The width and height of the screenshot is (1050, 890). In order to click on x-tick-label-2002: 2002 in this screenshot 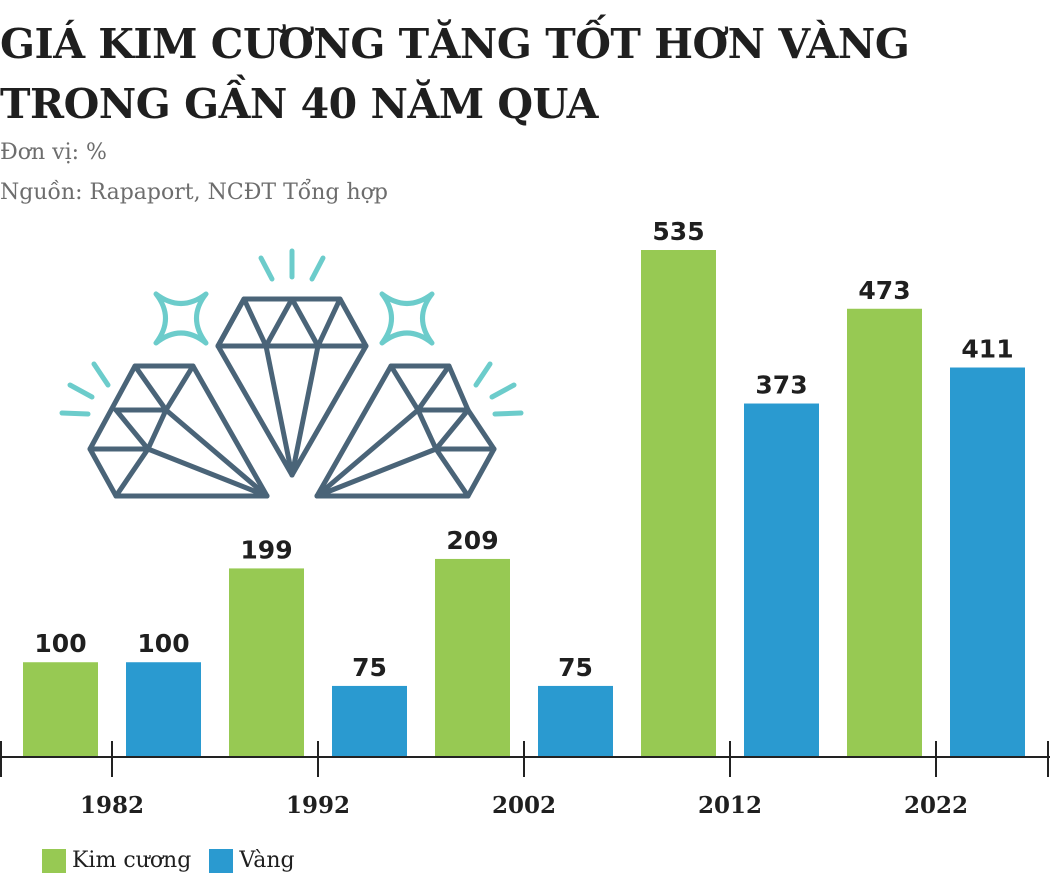, I will do `click(524, 805)`.